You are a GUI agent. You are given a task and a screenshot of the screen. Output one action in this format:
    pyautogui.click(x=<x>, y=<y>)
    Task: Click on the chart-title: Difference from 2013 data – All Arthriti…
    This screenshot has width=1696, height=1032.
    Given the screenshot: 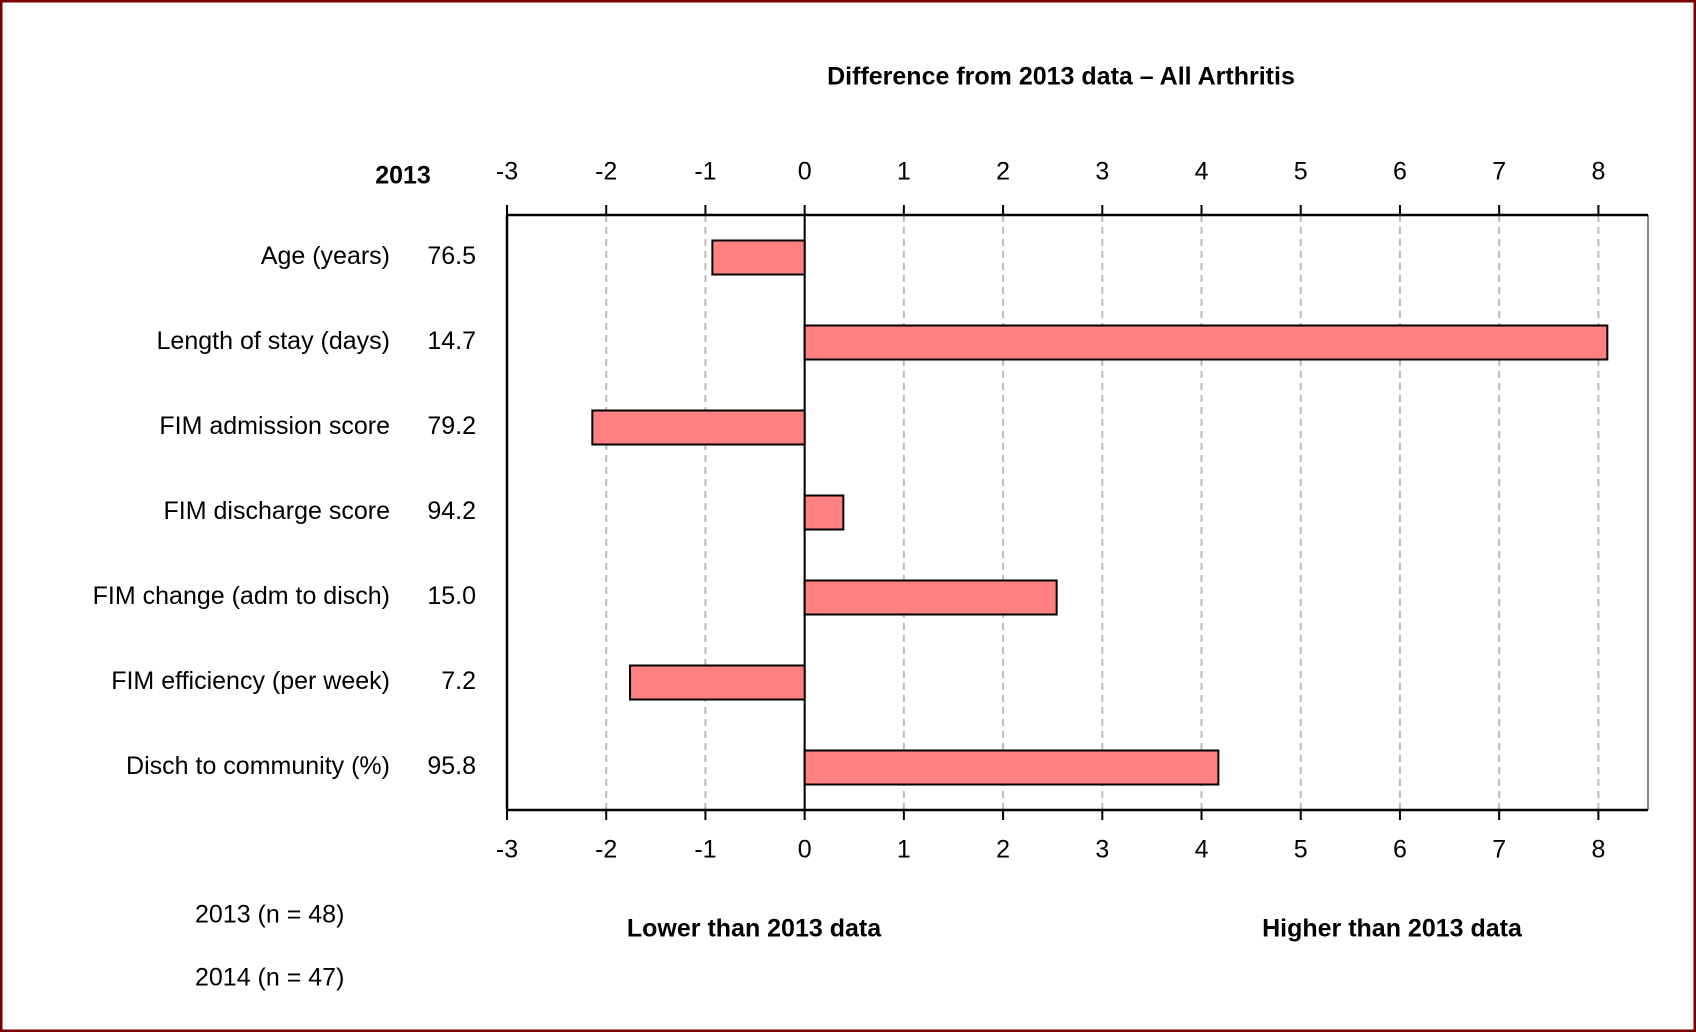 What is the action you would take?
    pyautogui.click(x=1061, y=77)
    